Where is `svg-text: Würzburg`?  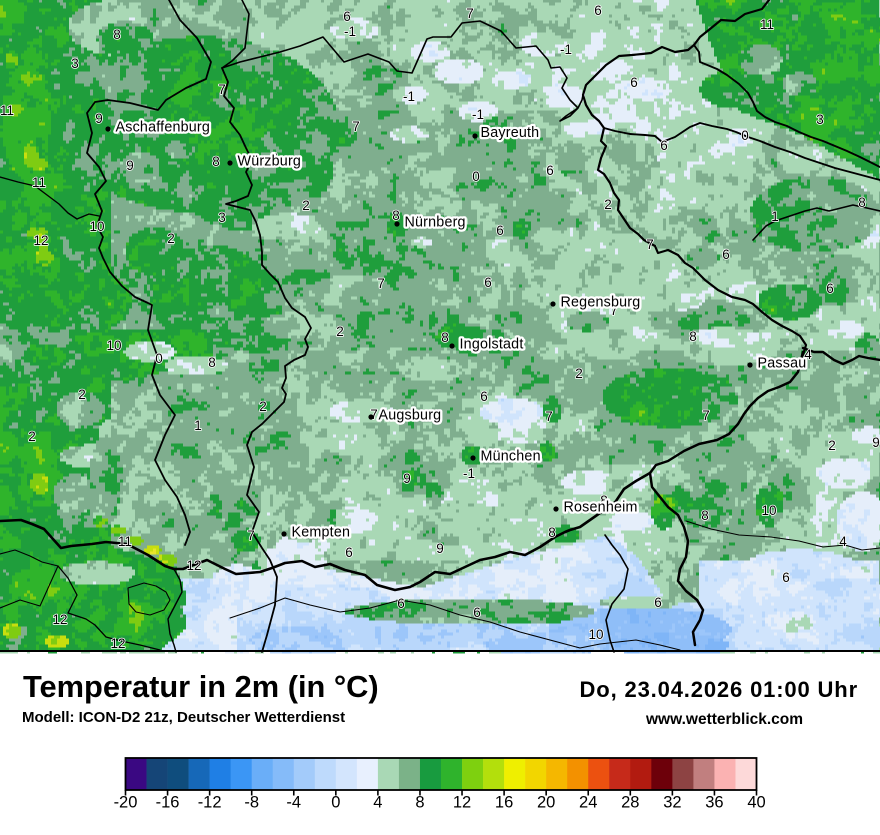
svg-text: Würzburg is located at coordinates (270, 162).